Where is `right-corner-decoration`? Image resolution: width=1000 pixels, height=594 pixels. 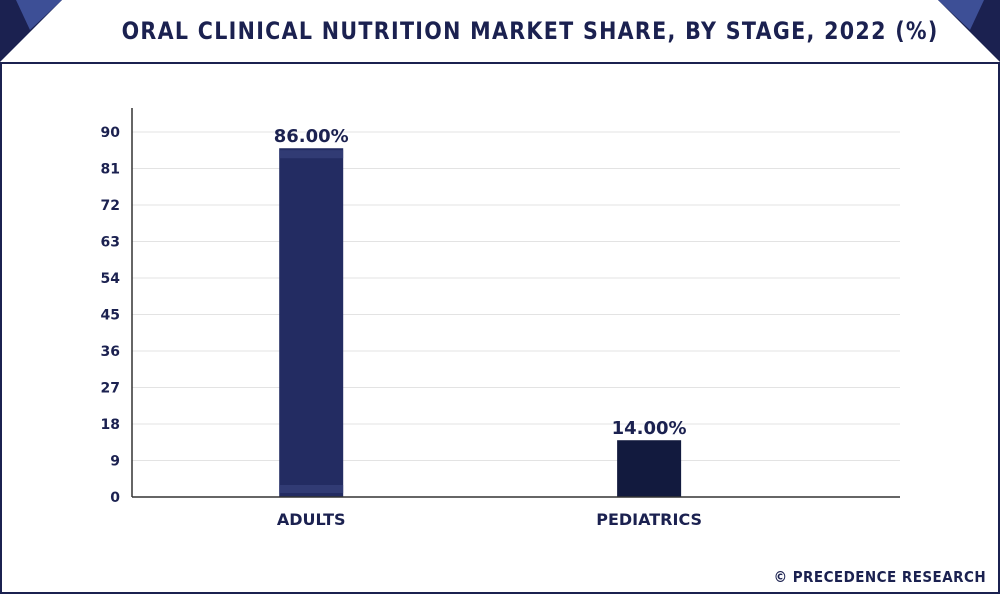
right-corner-decoration is located at coordinates (969, 31).